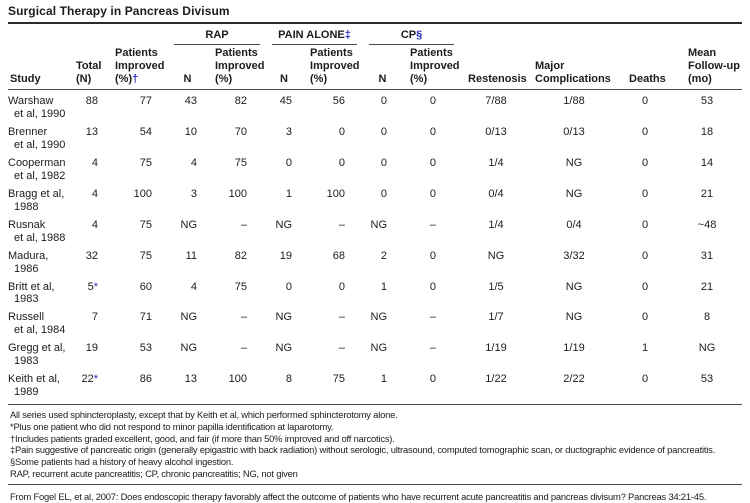 The image size is (750, 503). I want to click on cell-study: Rusnak et al, 1988, so click(40, 229).